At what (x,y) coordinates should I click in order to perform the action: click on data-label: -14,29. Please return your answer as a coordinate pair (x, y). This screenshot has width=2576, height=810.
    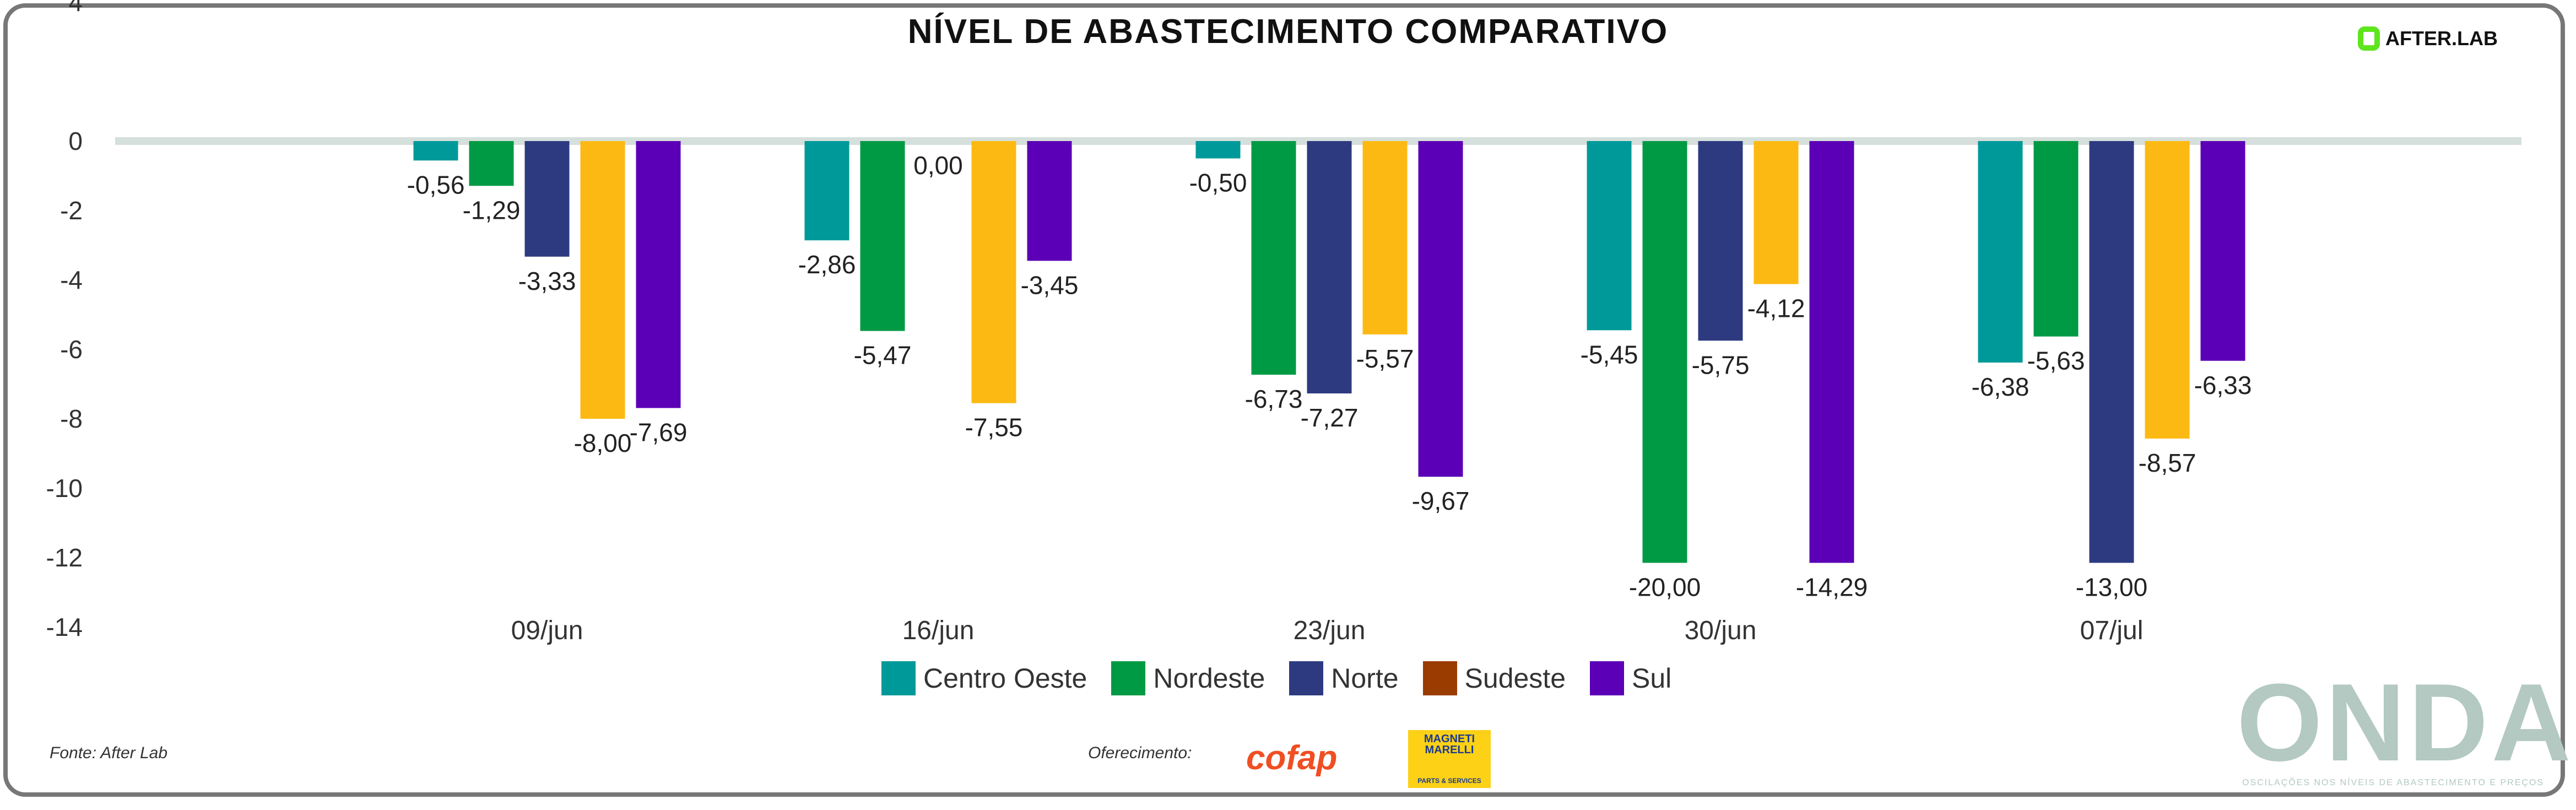
    Looking at the image, I should click on (1832, 587).